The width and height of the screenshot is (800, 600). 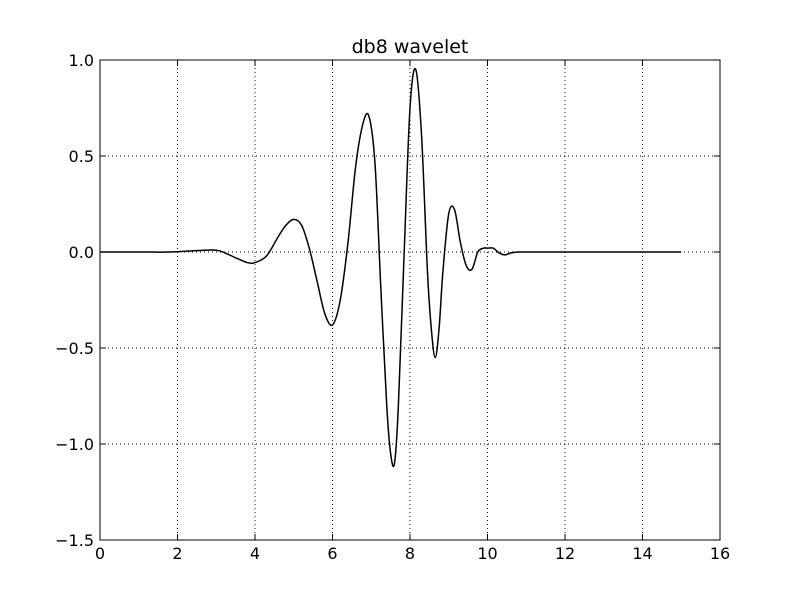 What do you see at coordinates (642, 553) in the screenshot?
I see `x-tick-label: 14` at bounding box center [642, 553].